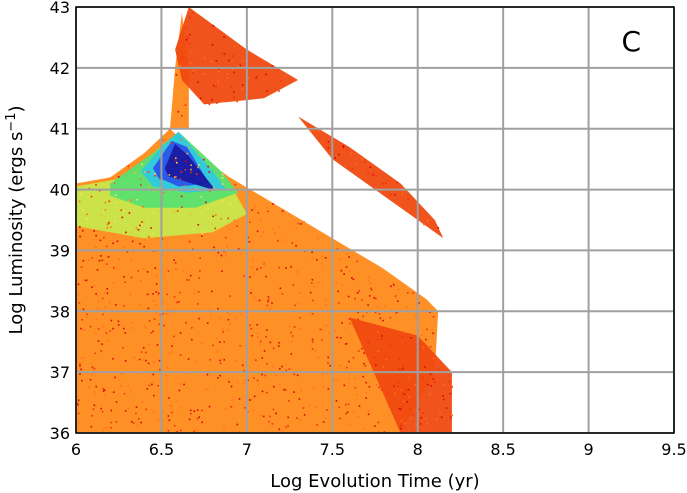  I want to click on x-tick-label: 9, so click(588, 449).